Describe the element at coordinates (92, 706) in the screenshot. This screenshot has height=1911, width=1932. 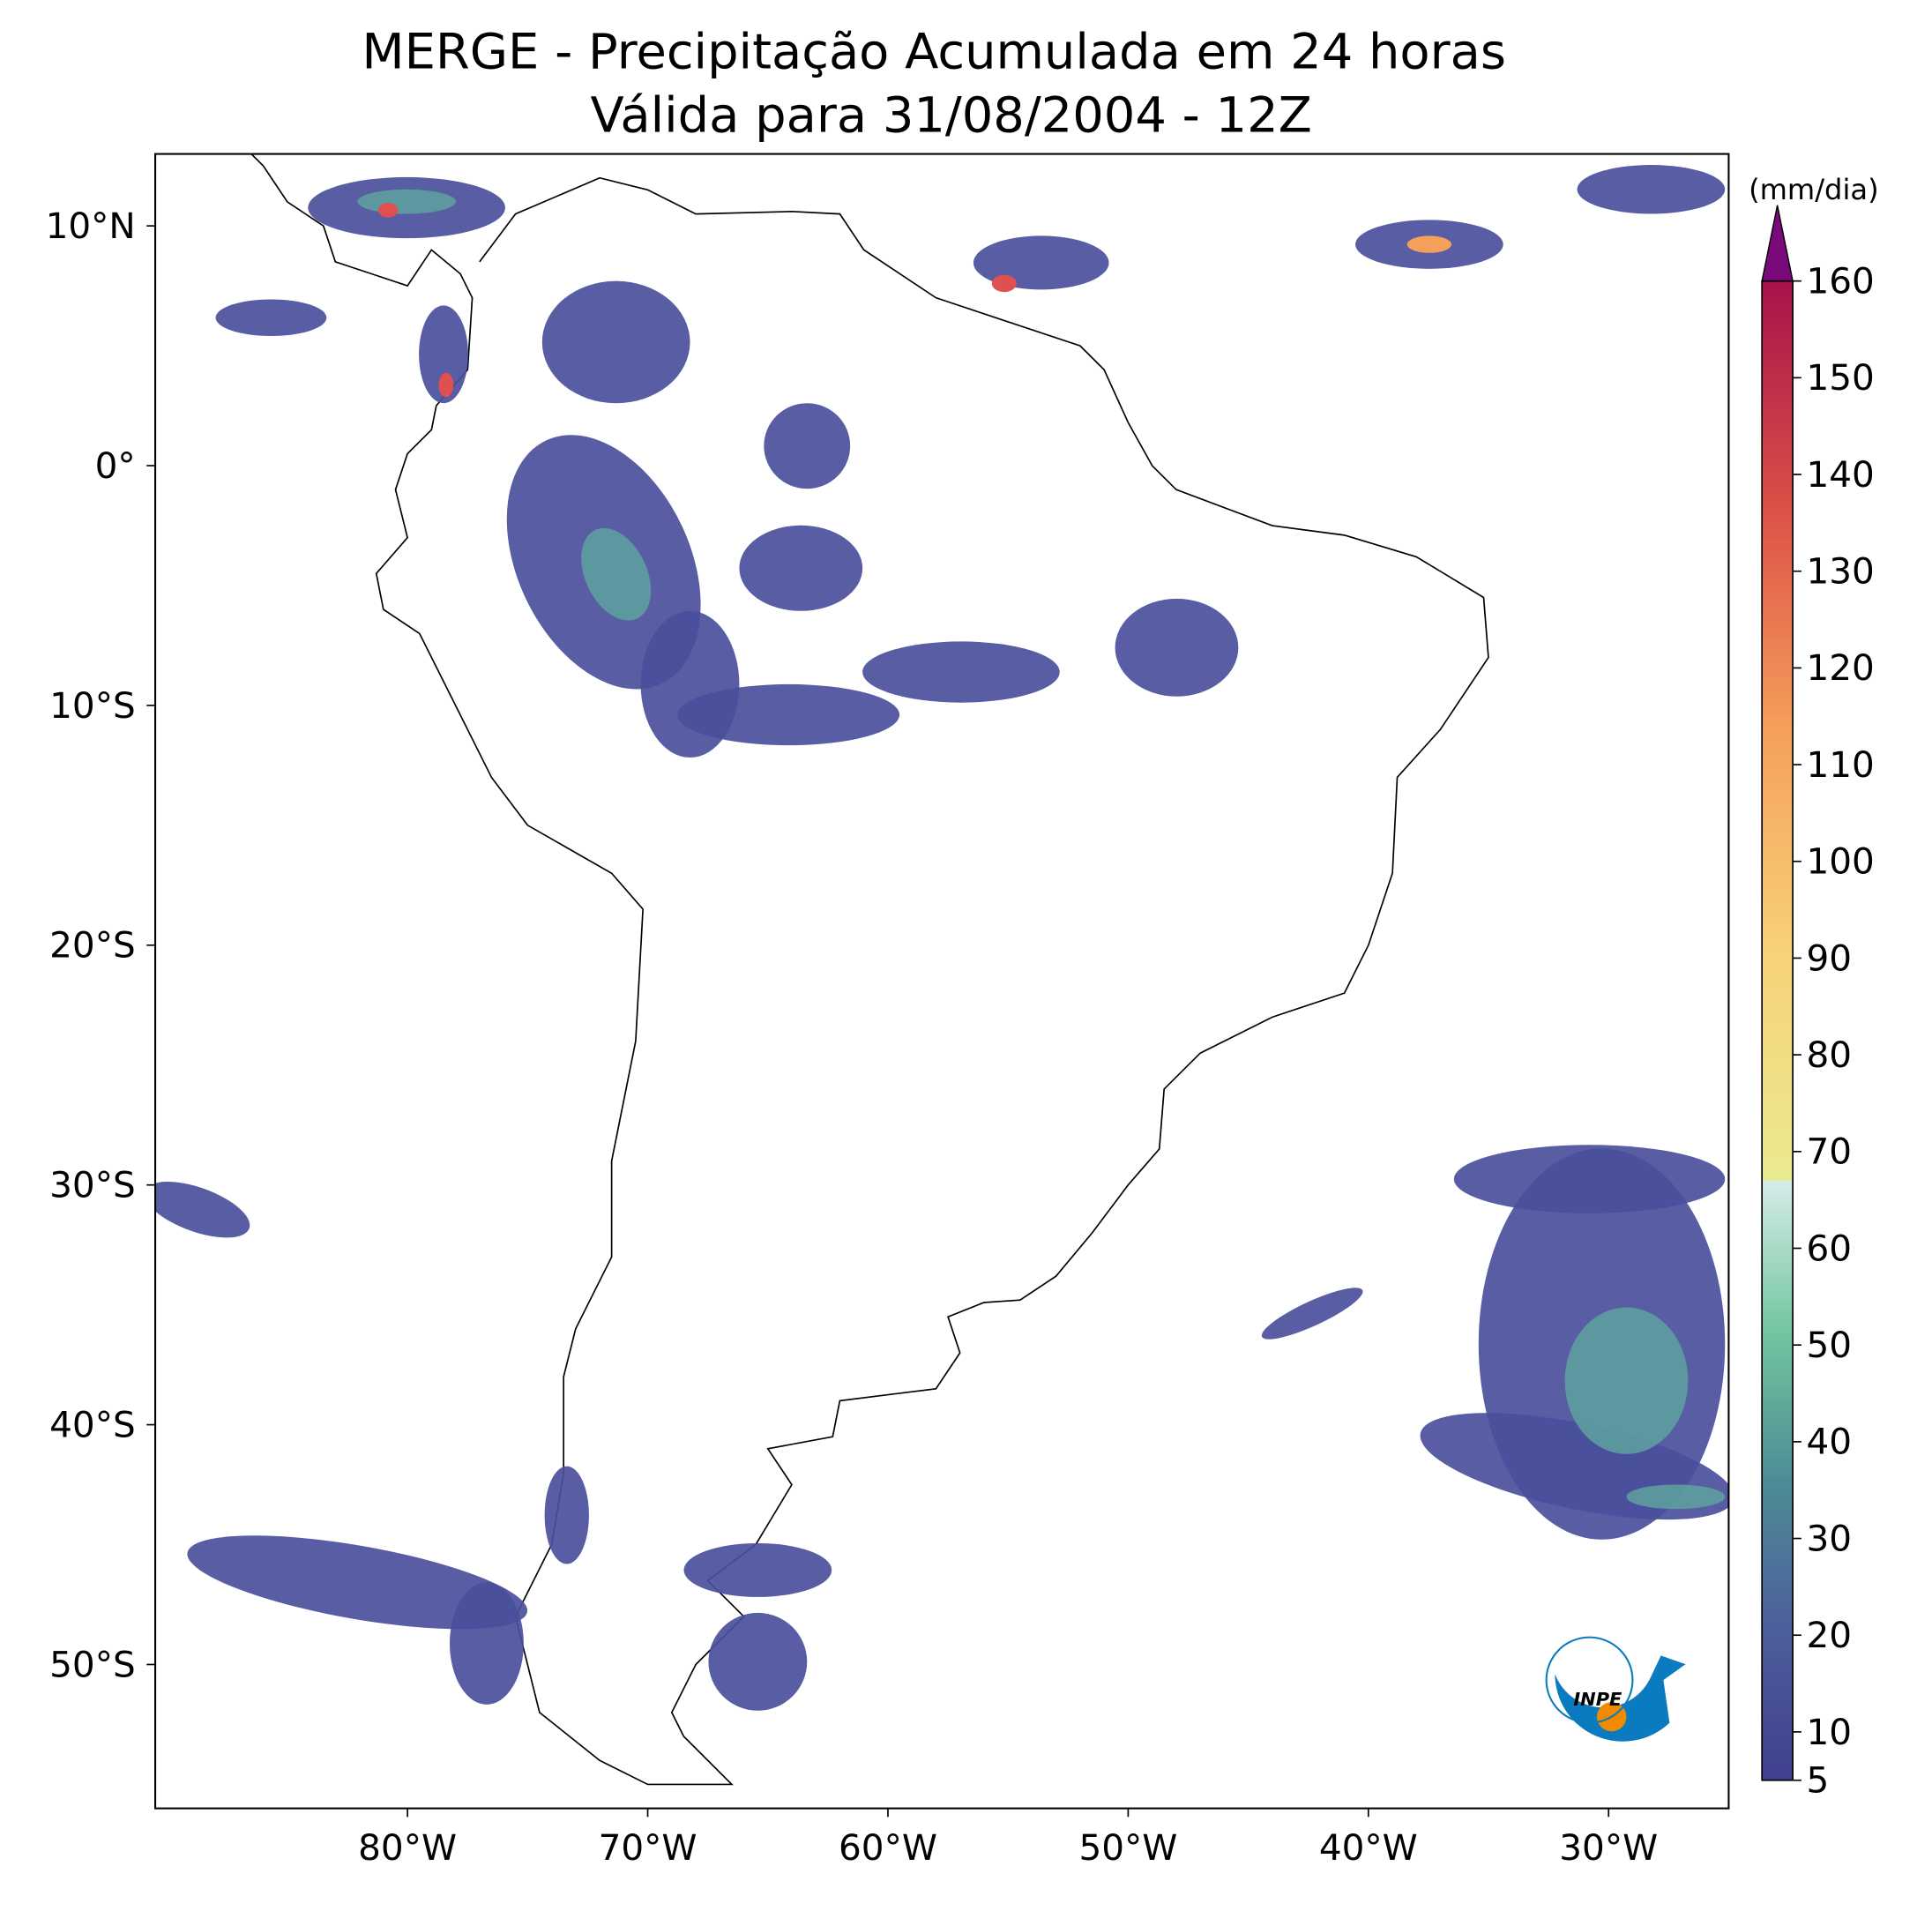
I see `y-tick-label: 10°S` at that location.